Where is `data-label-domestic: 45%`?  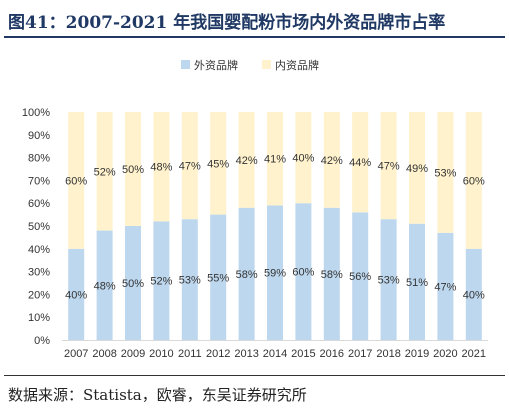
data-label-domestic: 45% is located at coordinates (218, 164).